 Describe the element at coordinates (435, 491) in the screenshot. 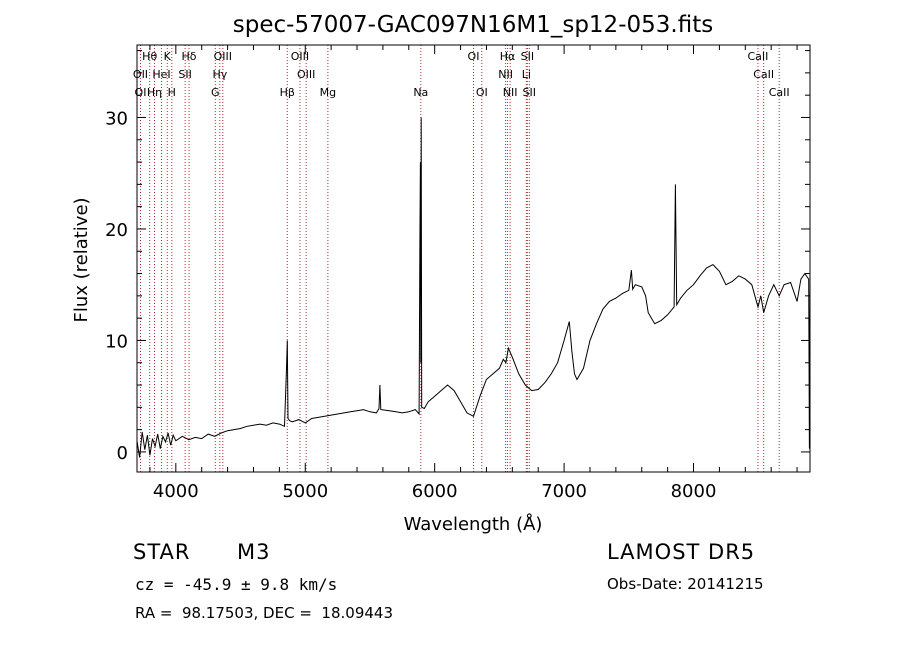

I see `x-tick-label: 6000` at that location.